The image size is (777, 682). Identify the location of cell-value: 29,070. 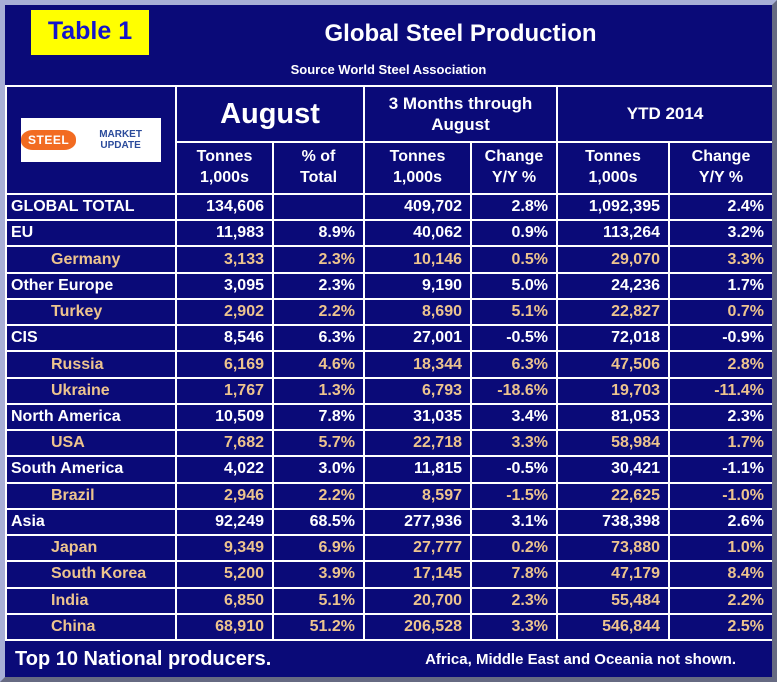
(613, 259).